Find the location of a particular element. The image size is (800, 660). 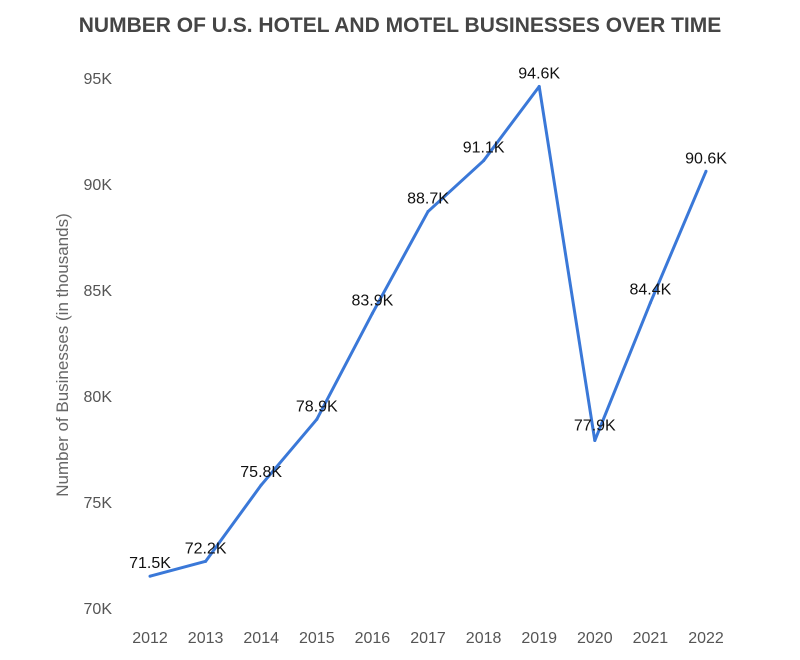

data-label: 72.2K is located at coordinates (206, 548).